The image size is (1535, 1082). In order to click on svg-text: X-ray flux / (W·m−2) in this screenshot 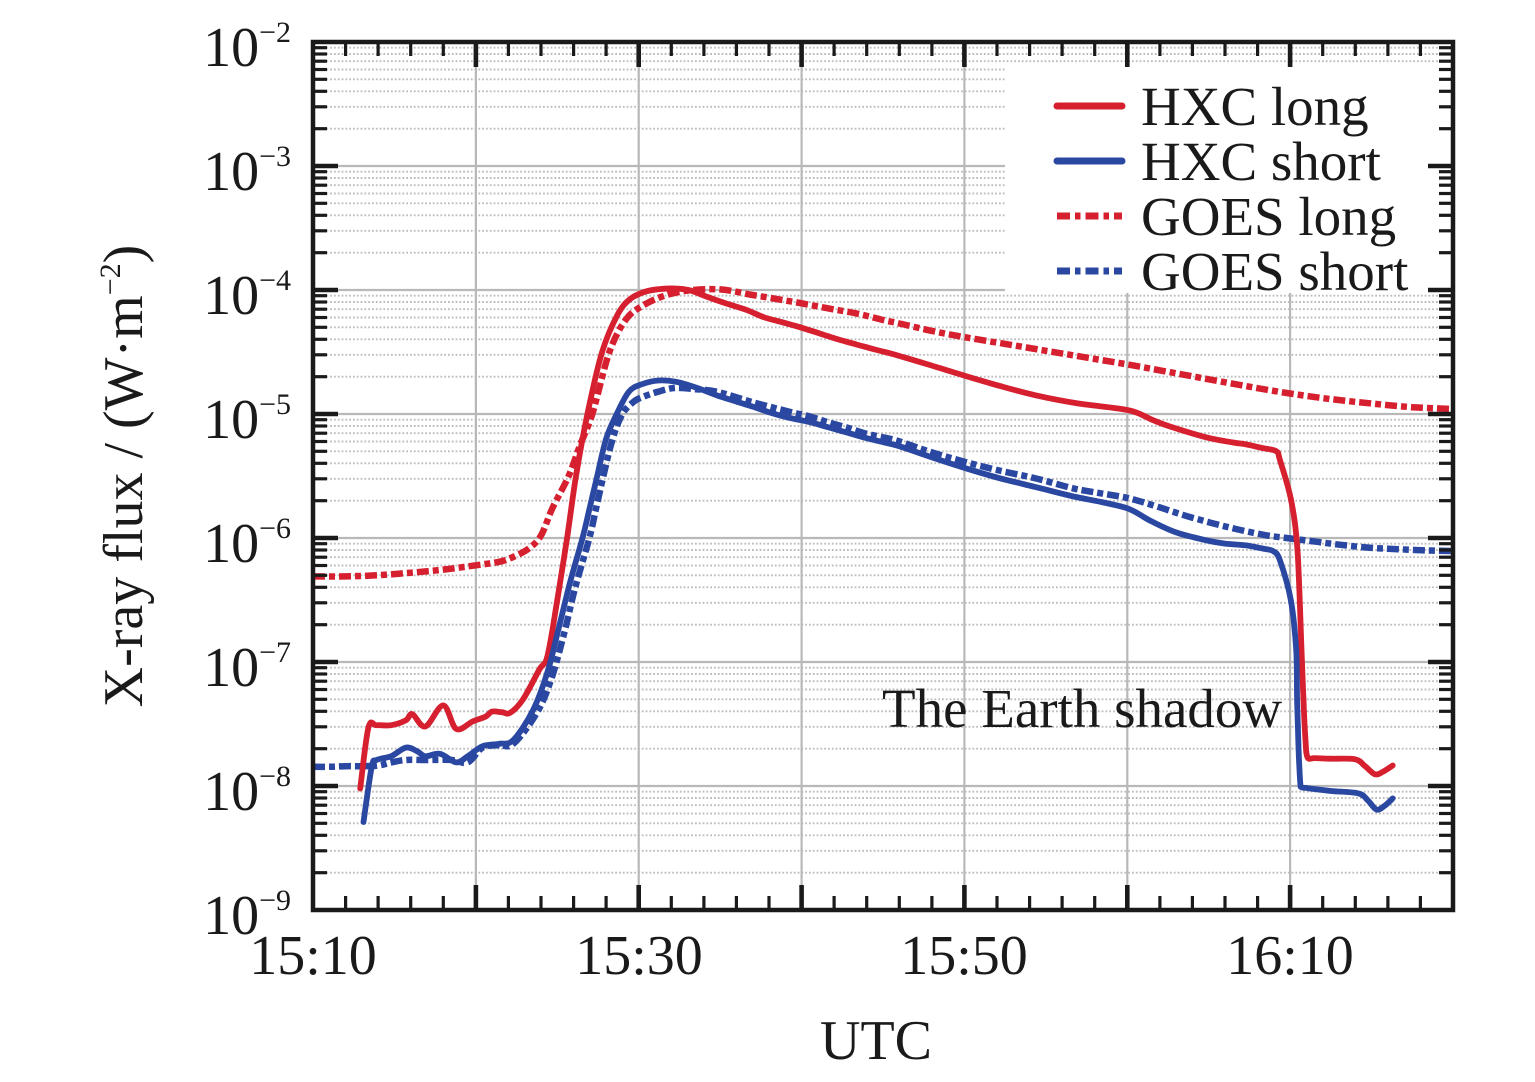, I will do `click(124, 476)`.